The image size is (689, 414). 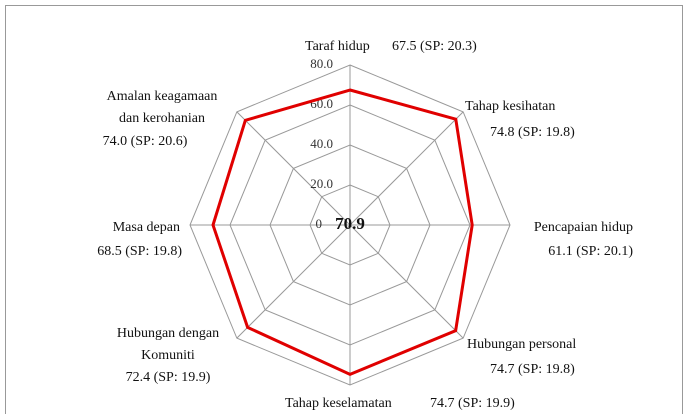 I want to click on axis-label: Tahap keselamatan, so click(x=338, y=403).